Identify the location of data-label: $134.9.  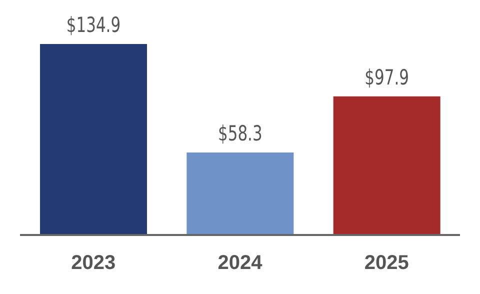
(93, 25).